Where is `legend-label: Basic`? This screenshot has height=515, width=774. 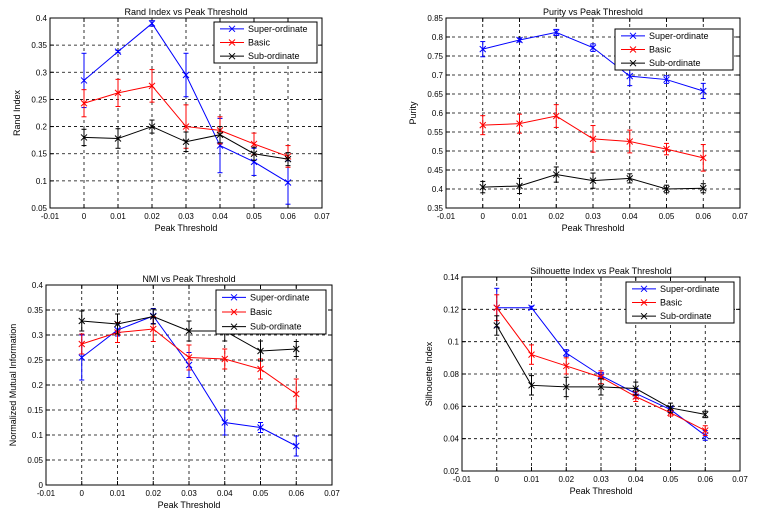
legend-label: Basic is located at coordinates (259, 43).